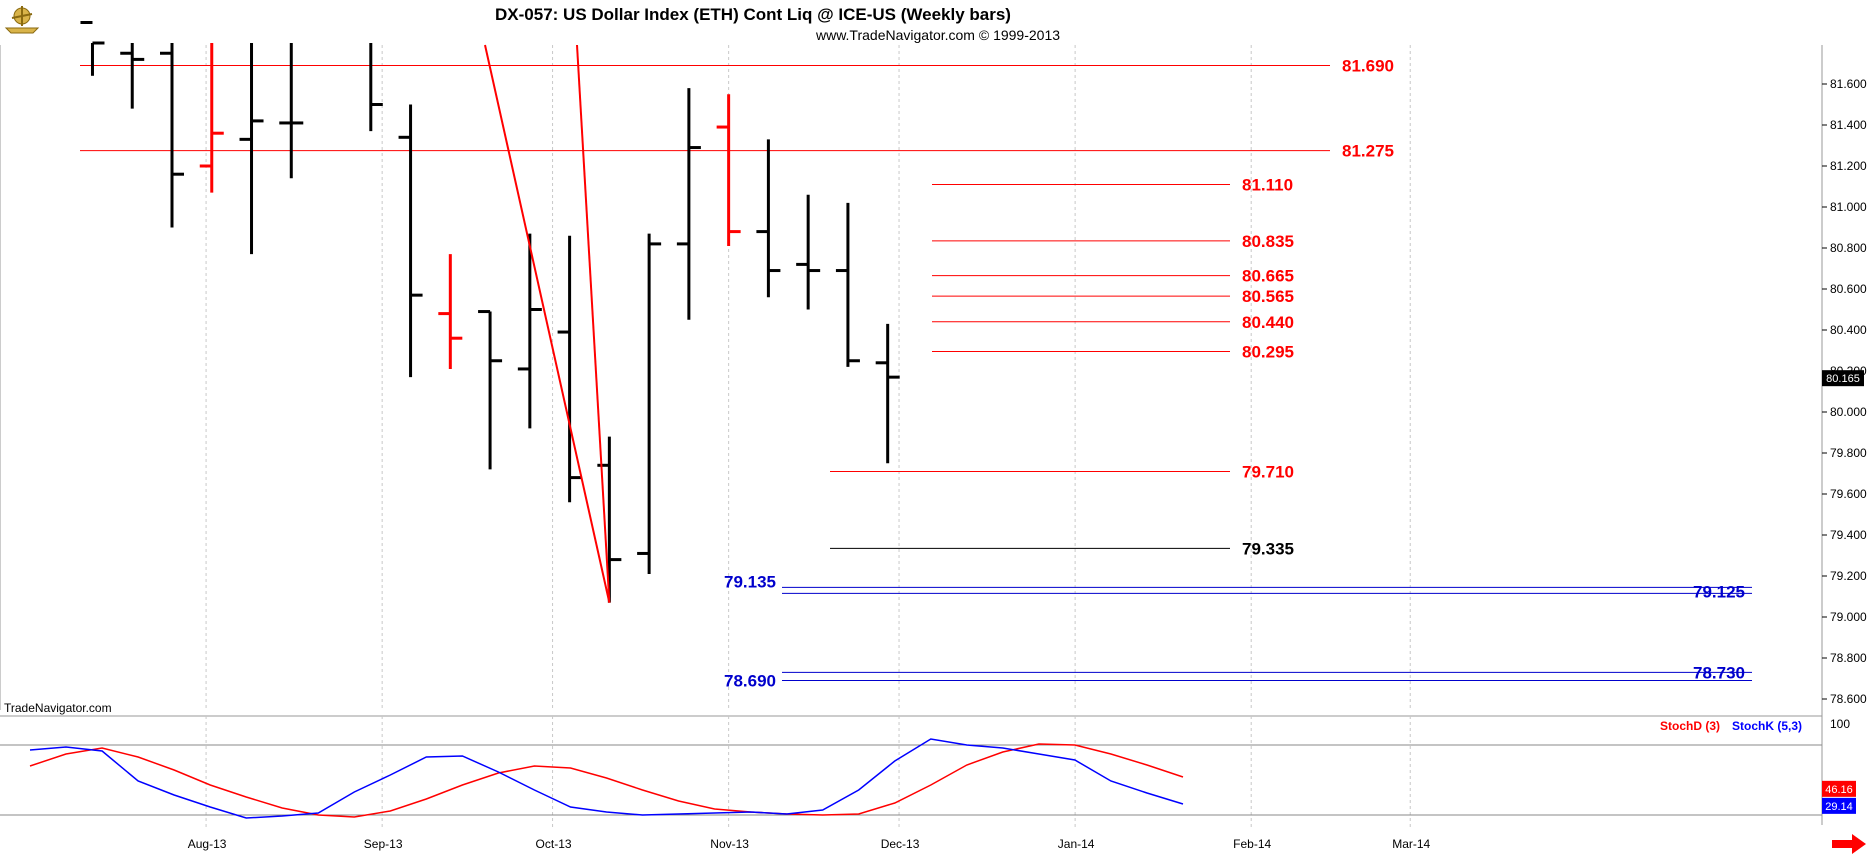 Image resolution: width=1876 pixels, height=854 pixels. Describe the element at coordinates (750, 681) in the screenshot. I see `level-label: 78.690` at that location.